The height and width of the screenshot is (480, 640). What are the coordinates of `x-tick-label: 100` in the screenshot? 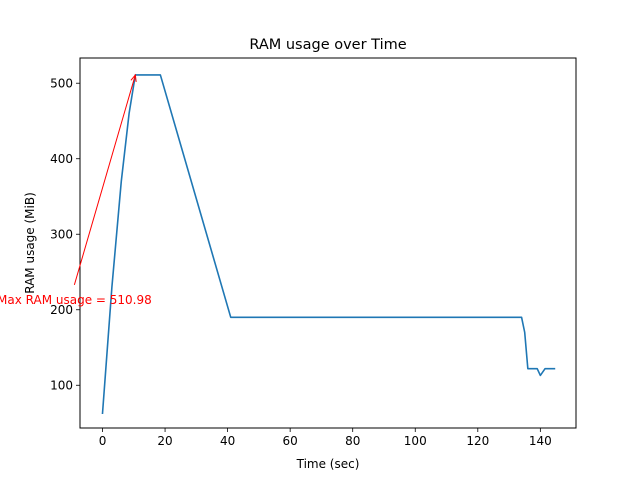 It's located at (415, 441).